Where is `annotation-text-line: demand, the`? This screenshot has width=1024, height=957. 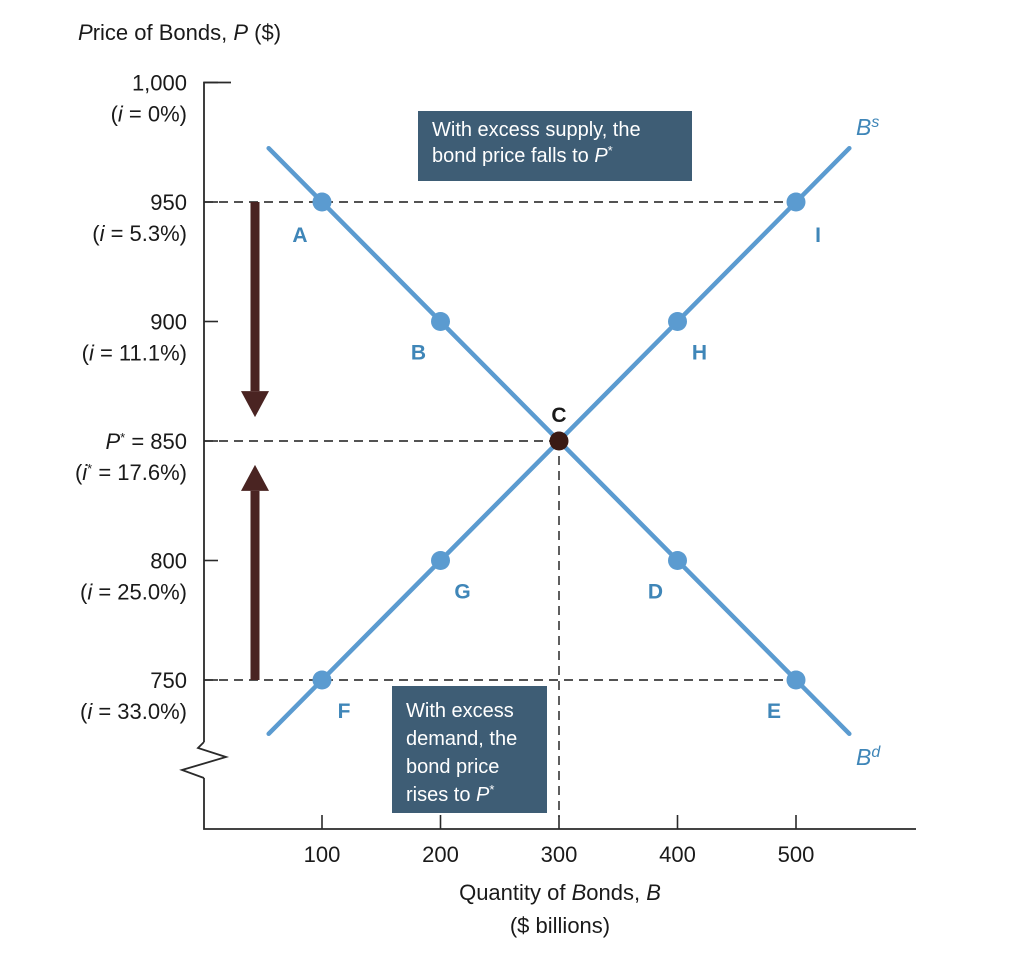 annotation-text-line: demand, the is located at coordinates (461, 739).